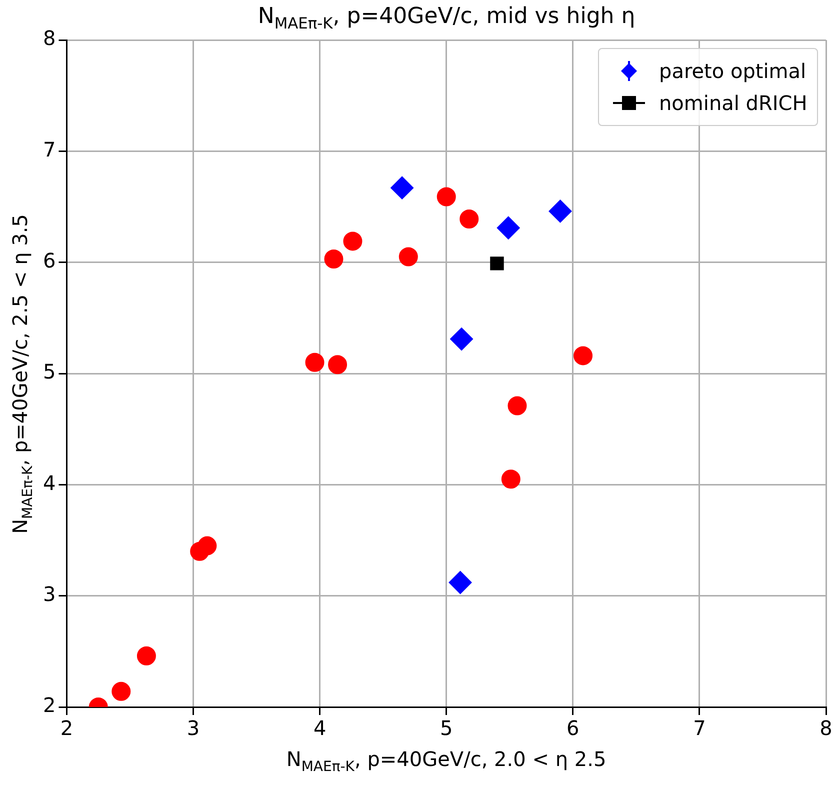 The width and height of the screenshot is (838, 785). What do you see at coordinates (446, 728) in the screenshot?
I see `x-tick-label: 5` at bounding box center [446, 728].